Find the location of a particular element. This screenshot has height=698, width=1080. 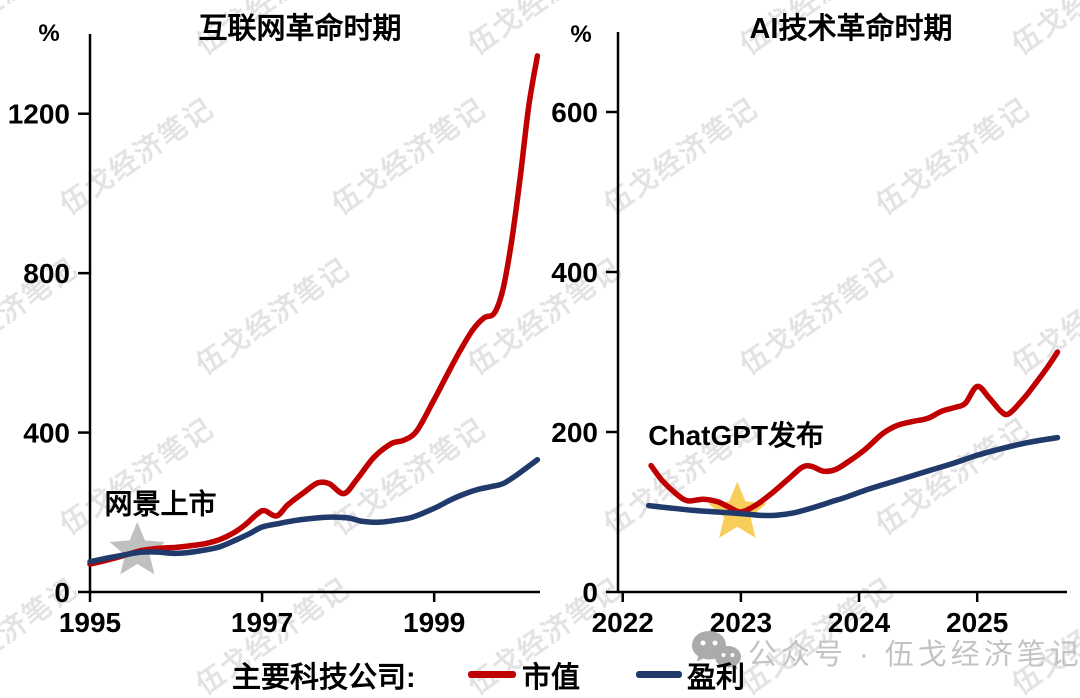

profit-legend-label: 盈利 is located at coordinates (716, 678).